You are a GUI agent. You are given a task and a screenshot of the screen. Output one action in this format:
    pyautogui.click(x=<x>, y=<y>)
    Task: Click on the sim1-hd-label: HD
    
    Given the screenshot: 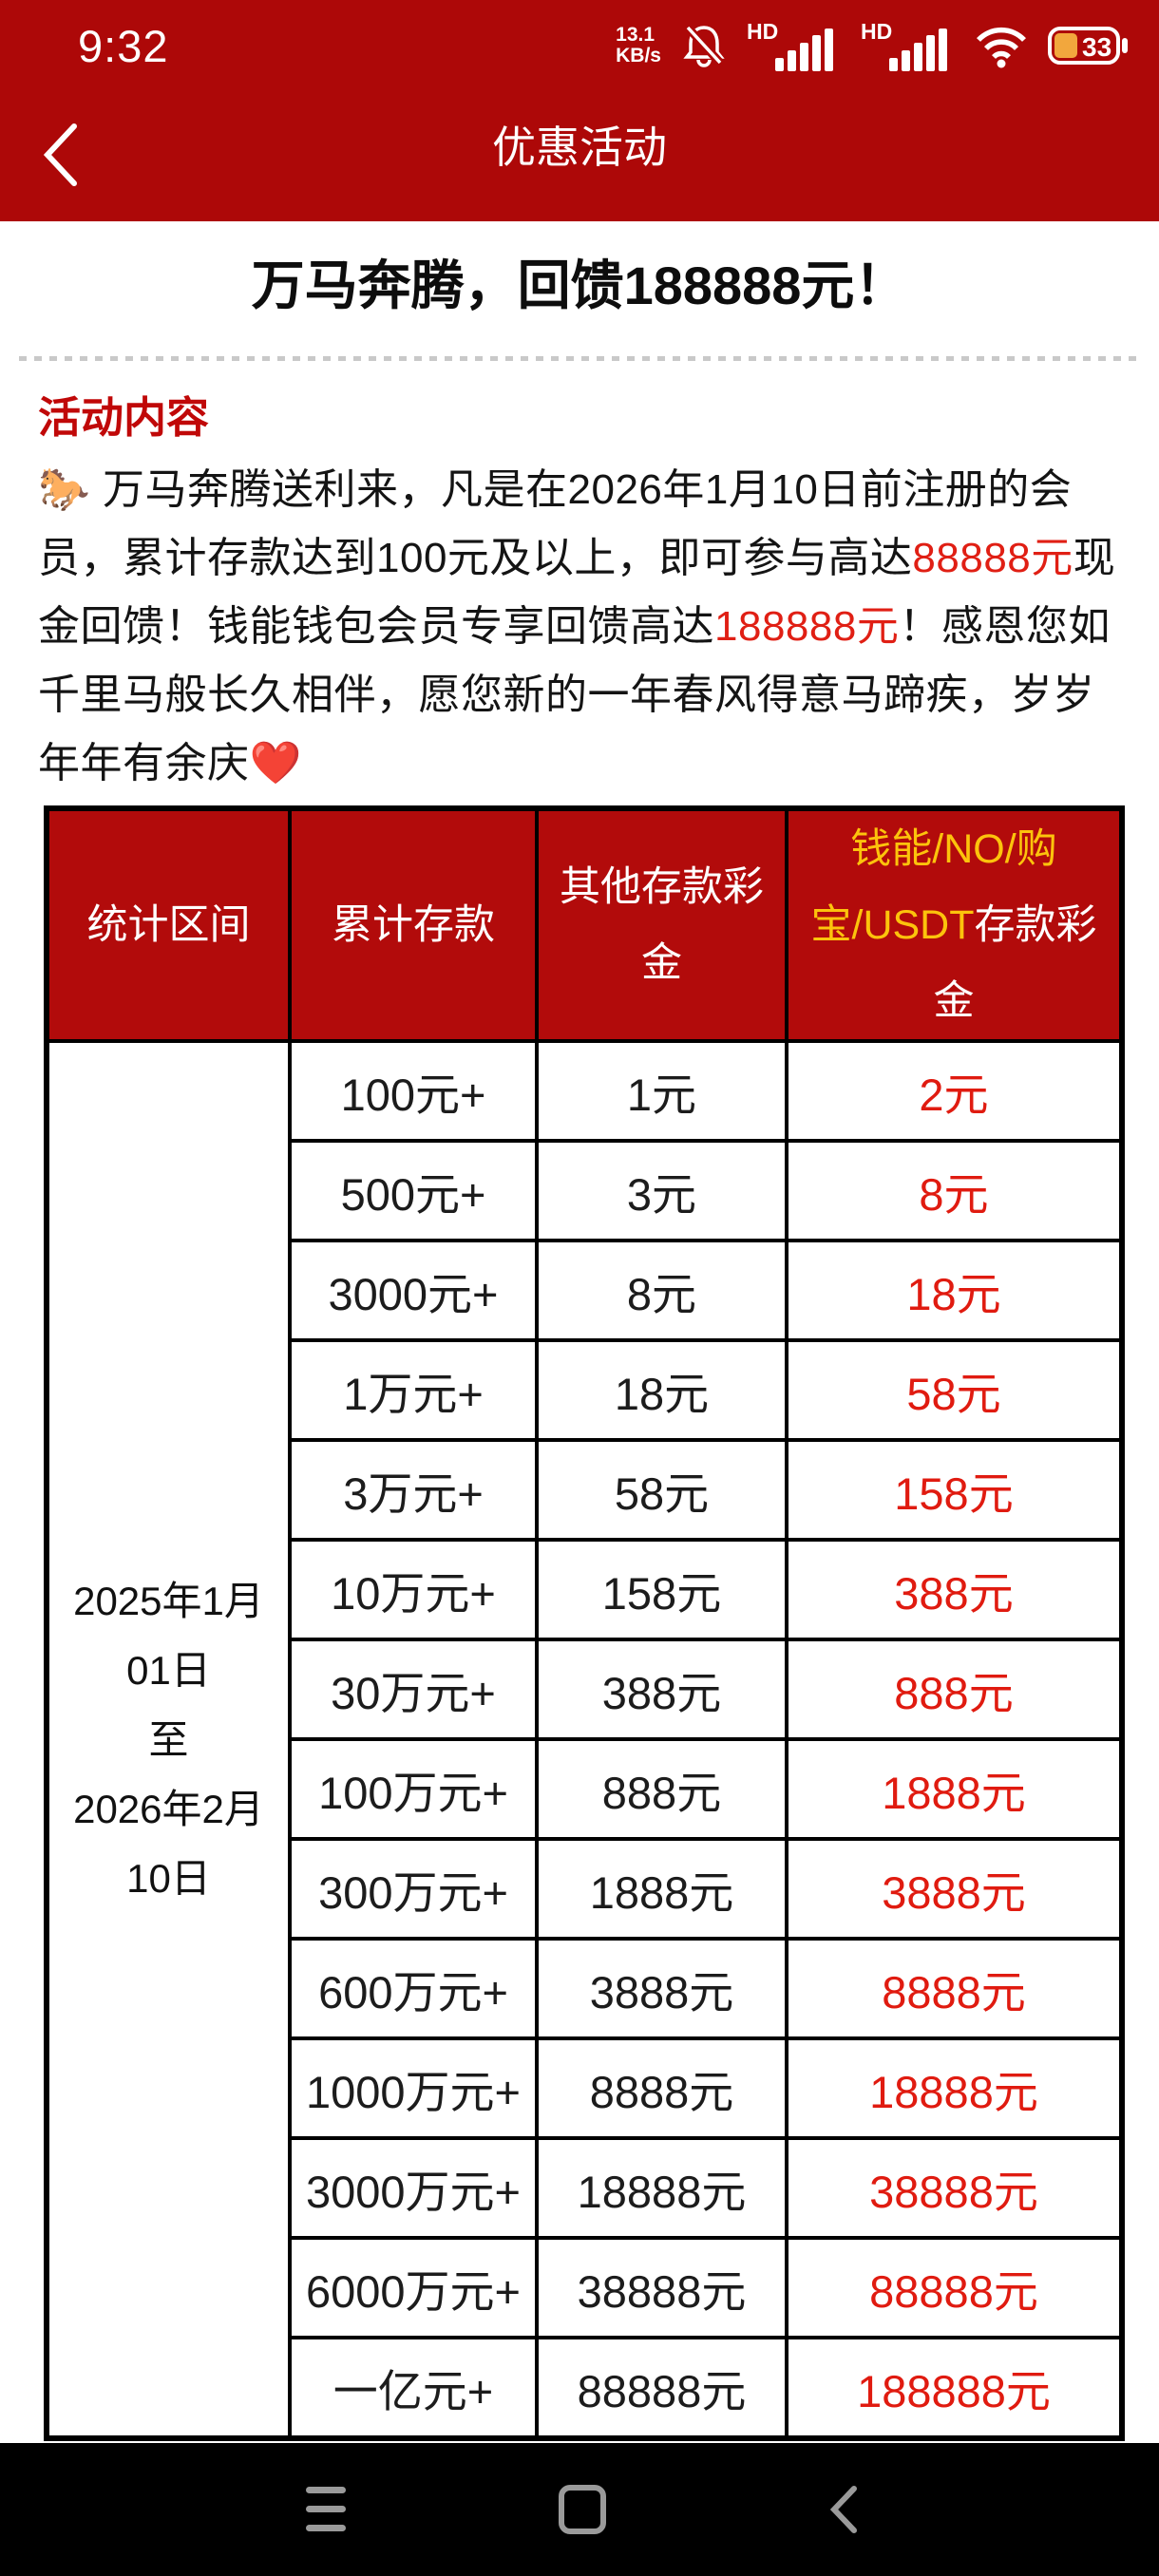 What is the action you would take?
    pyautogui.click(x=762, y=32)
    